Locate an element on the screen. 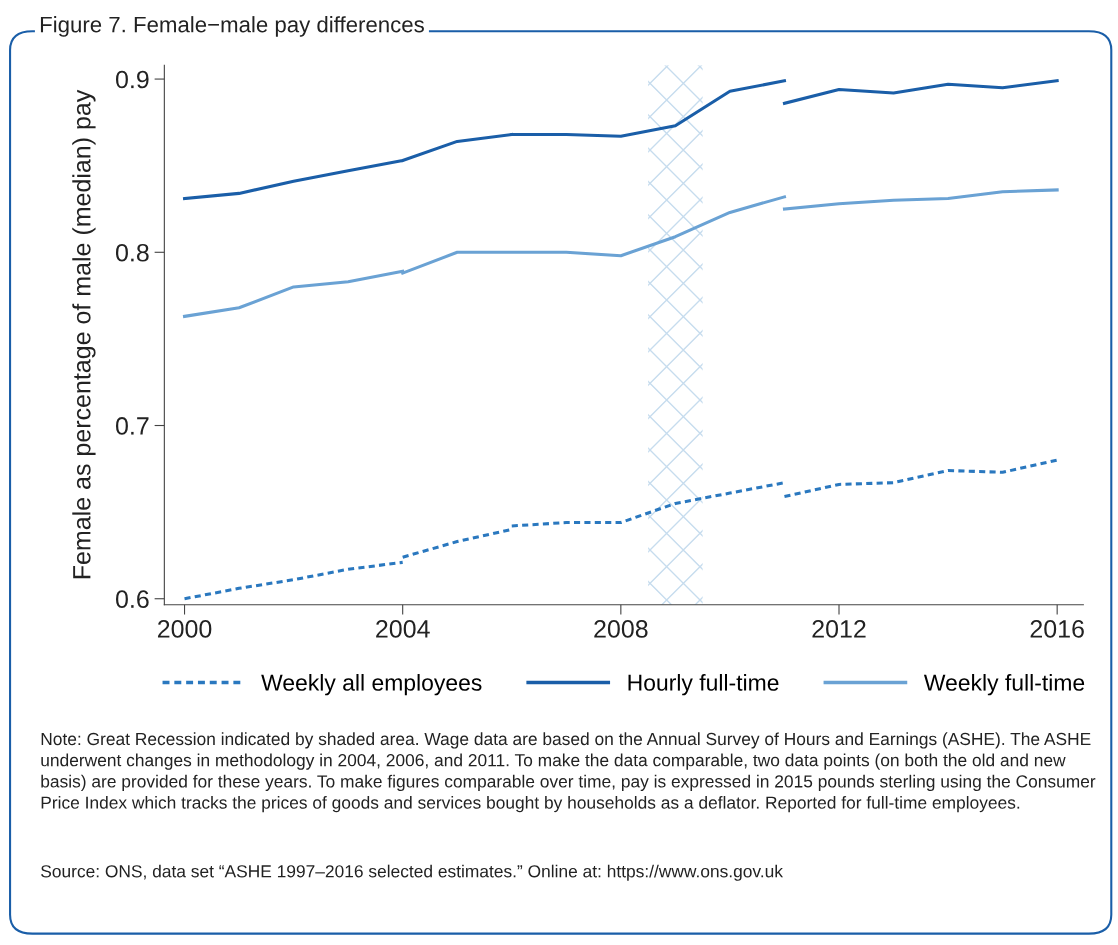 The width and height of the screenshot is (1118, 945). y-tick-label: 0.6 is located at coordinates (132, 599).